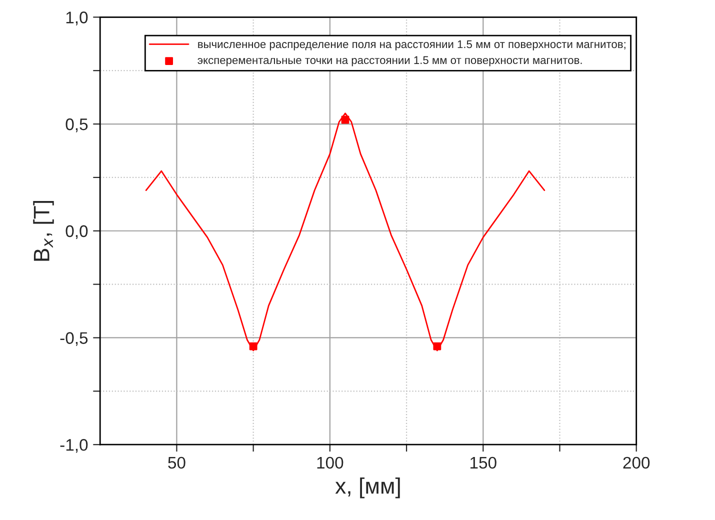 This screenshot has height=520, width=715. Describe the element at coordinates (43, 231) in the screenshot. I see `y-axis-title: B$_{x}$, [T]` at that location.